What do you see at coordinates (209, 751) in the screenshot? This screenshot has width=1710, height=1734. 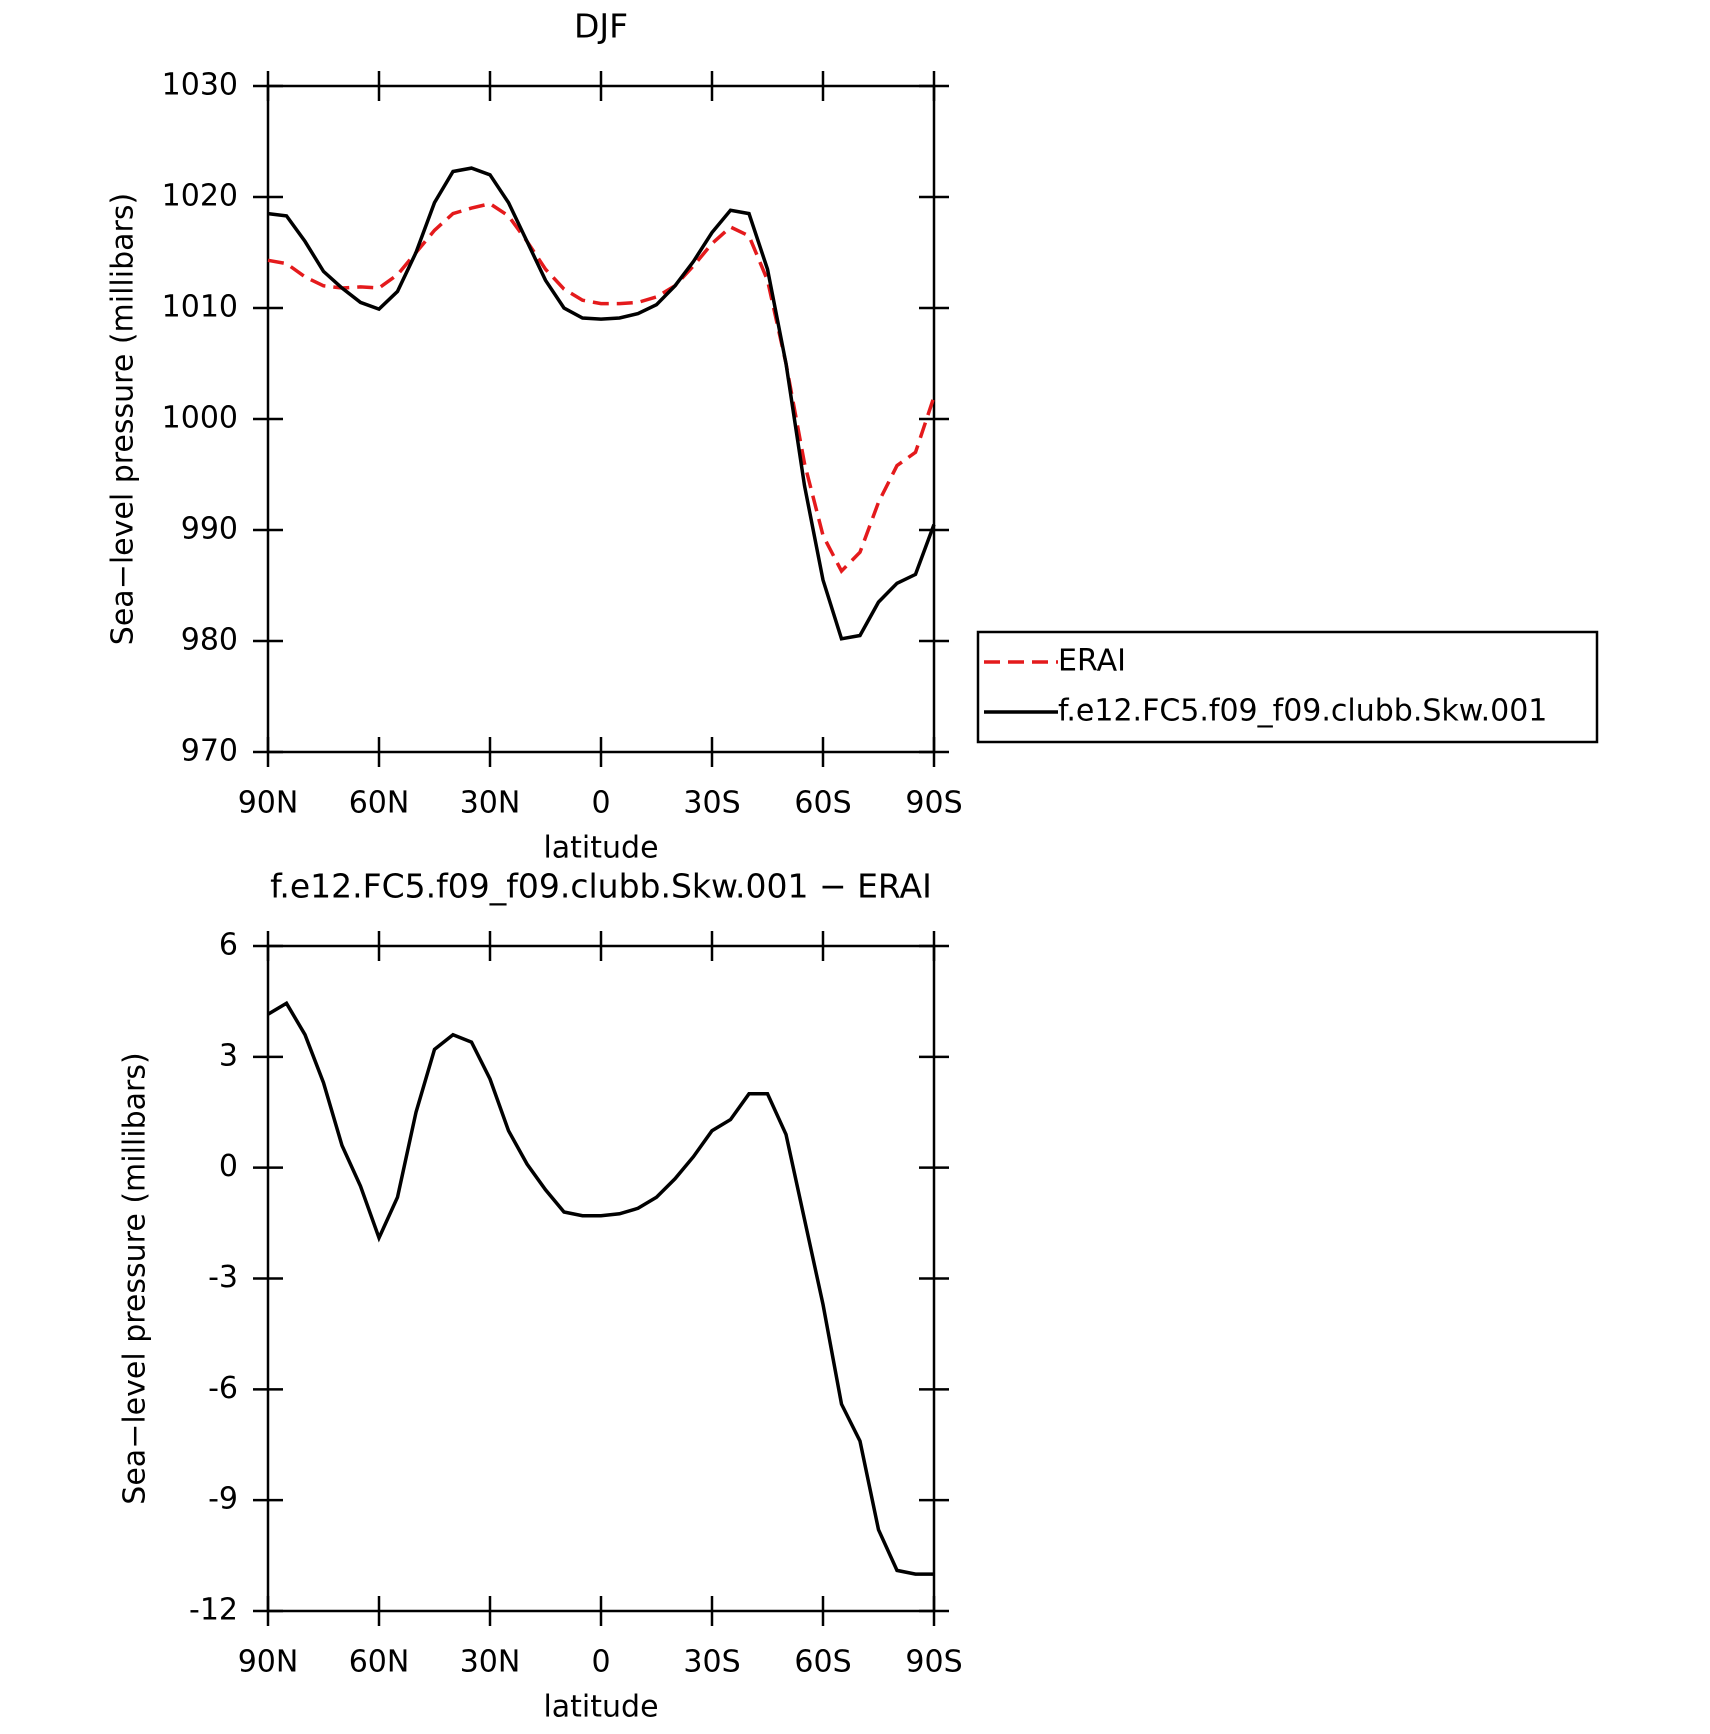 I see `y-tick-label: 970` at bounding box center [209, 751].